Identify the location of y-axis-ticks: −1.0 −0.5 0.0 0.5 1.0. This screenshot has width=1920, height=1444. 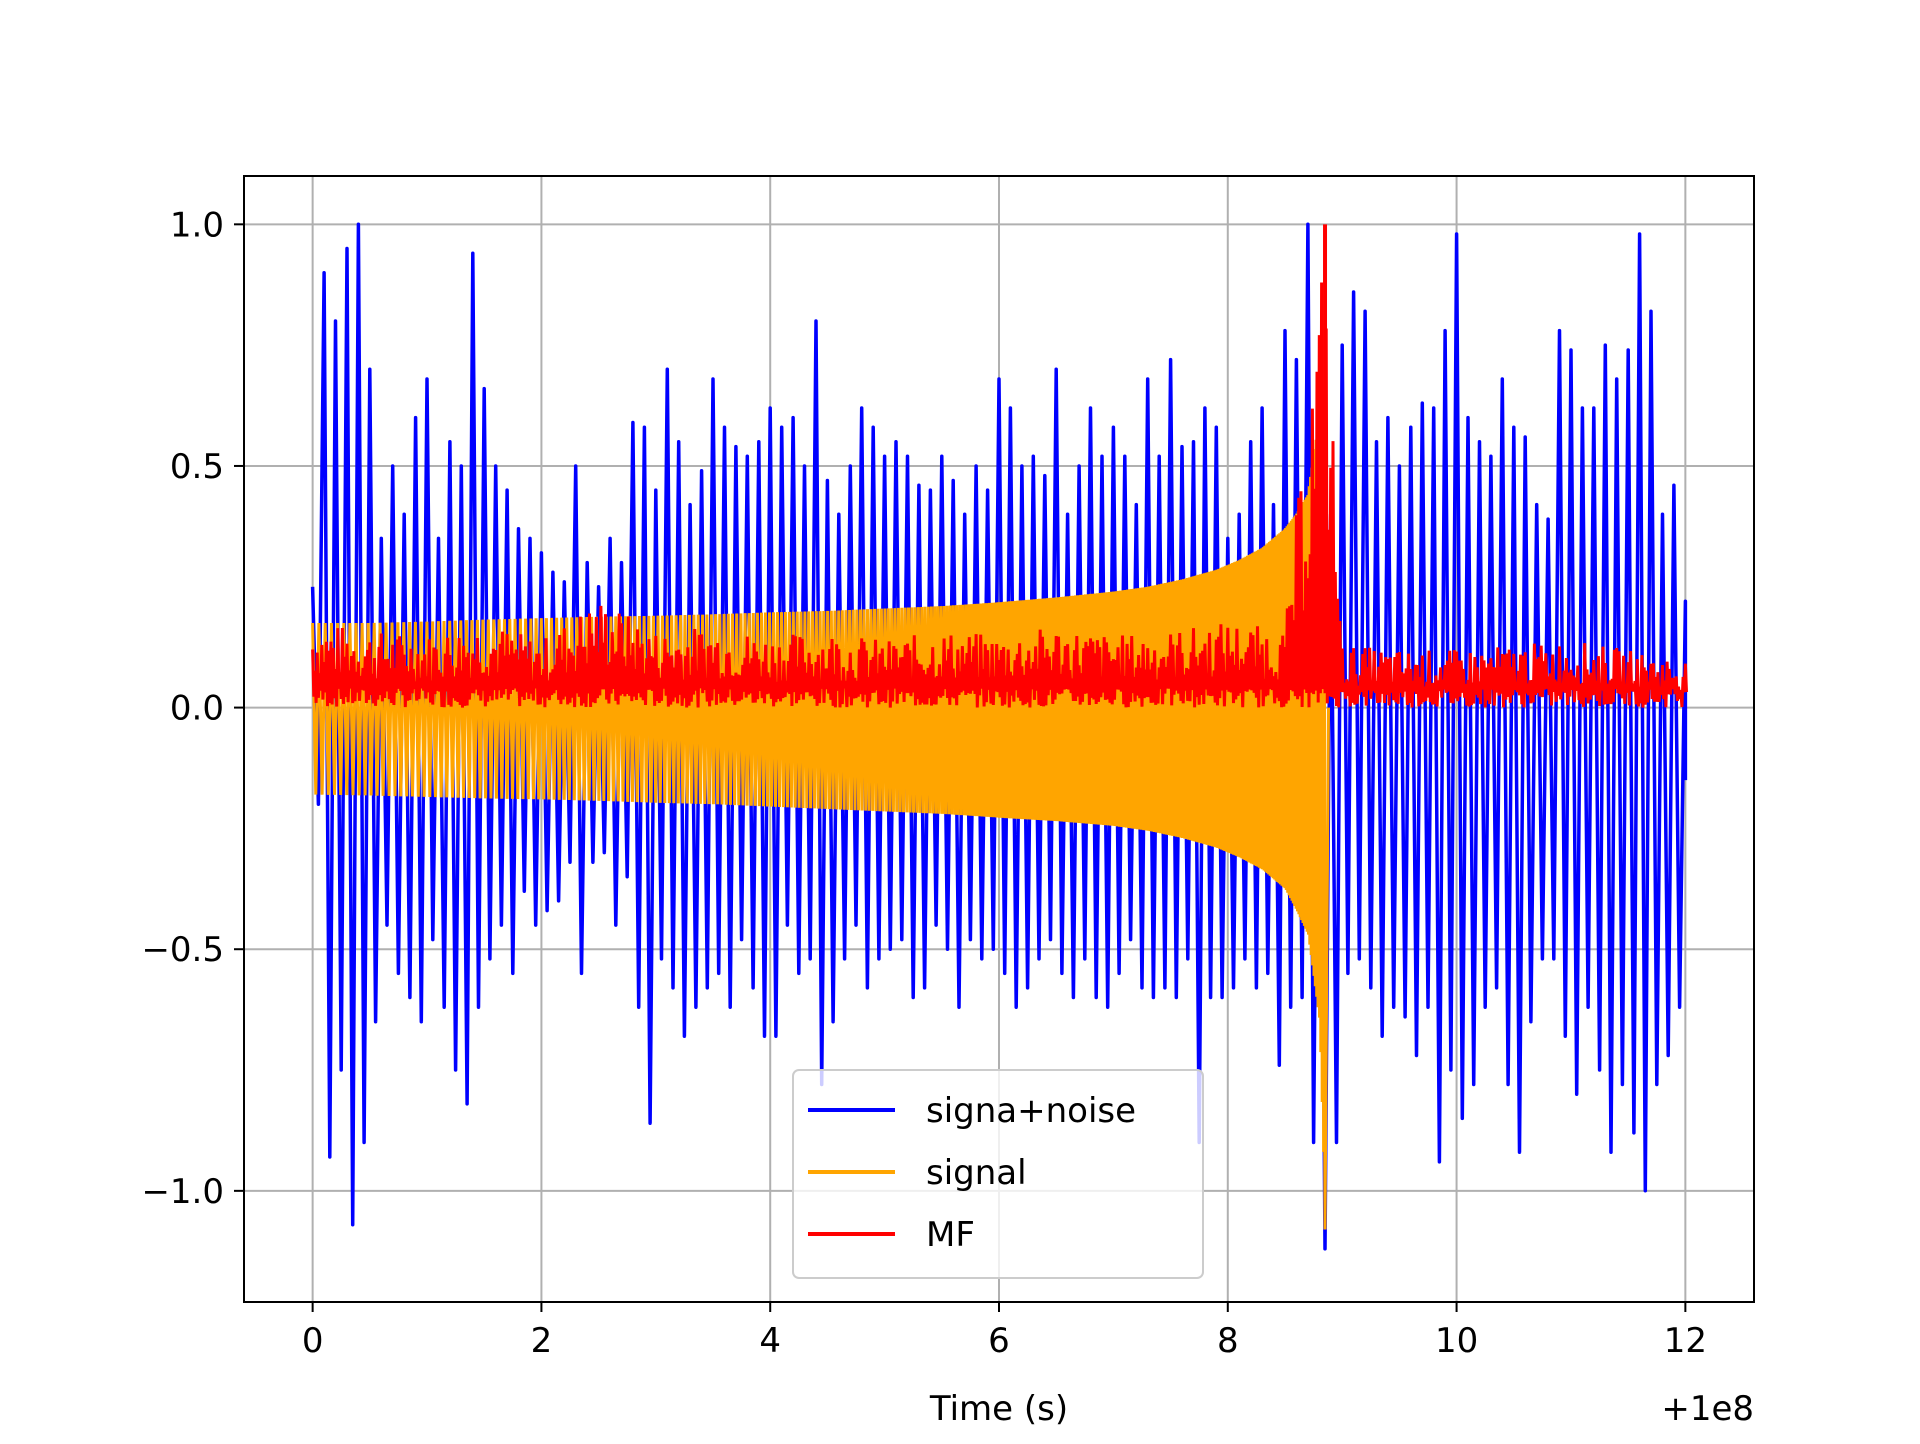
(192, 708).